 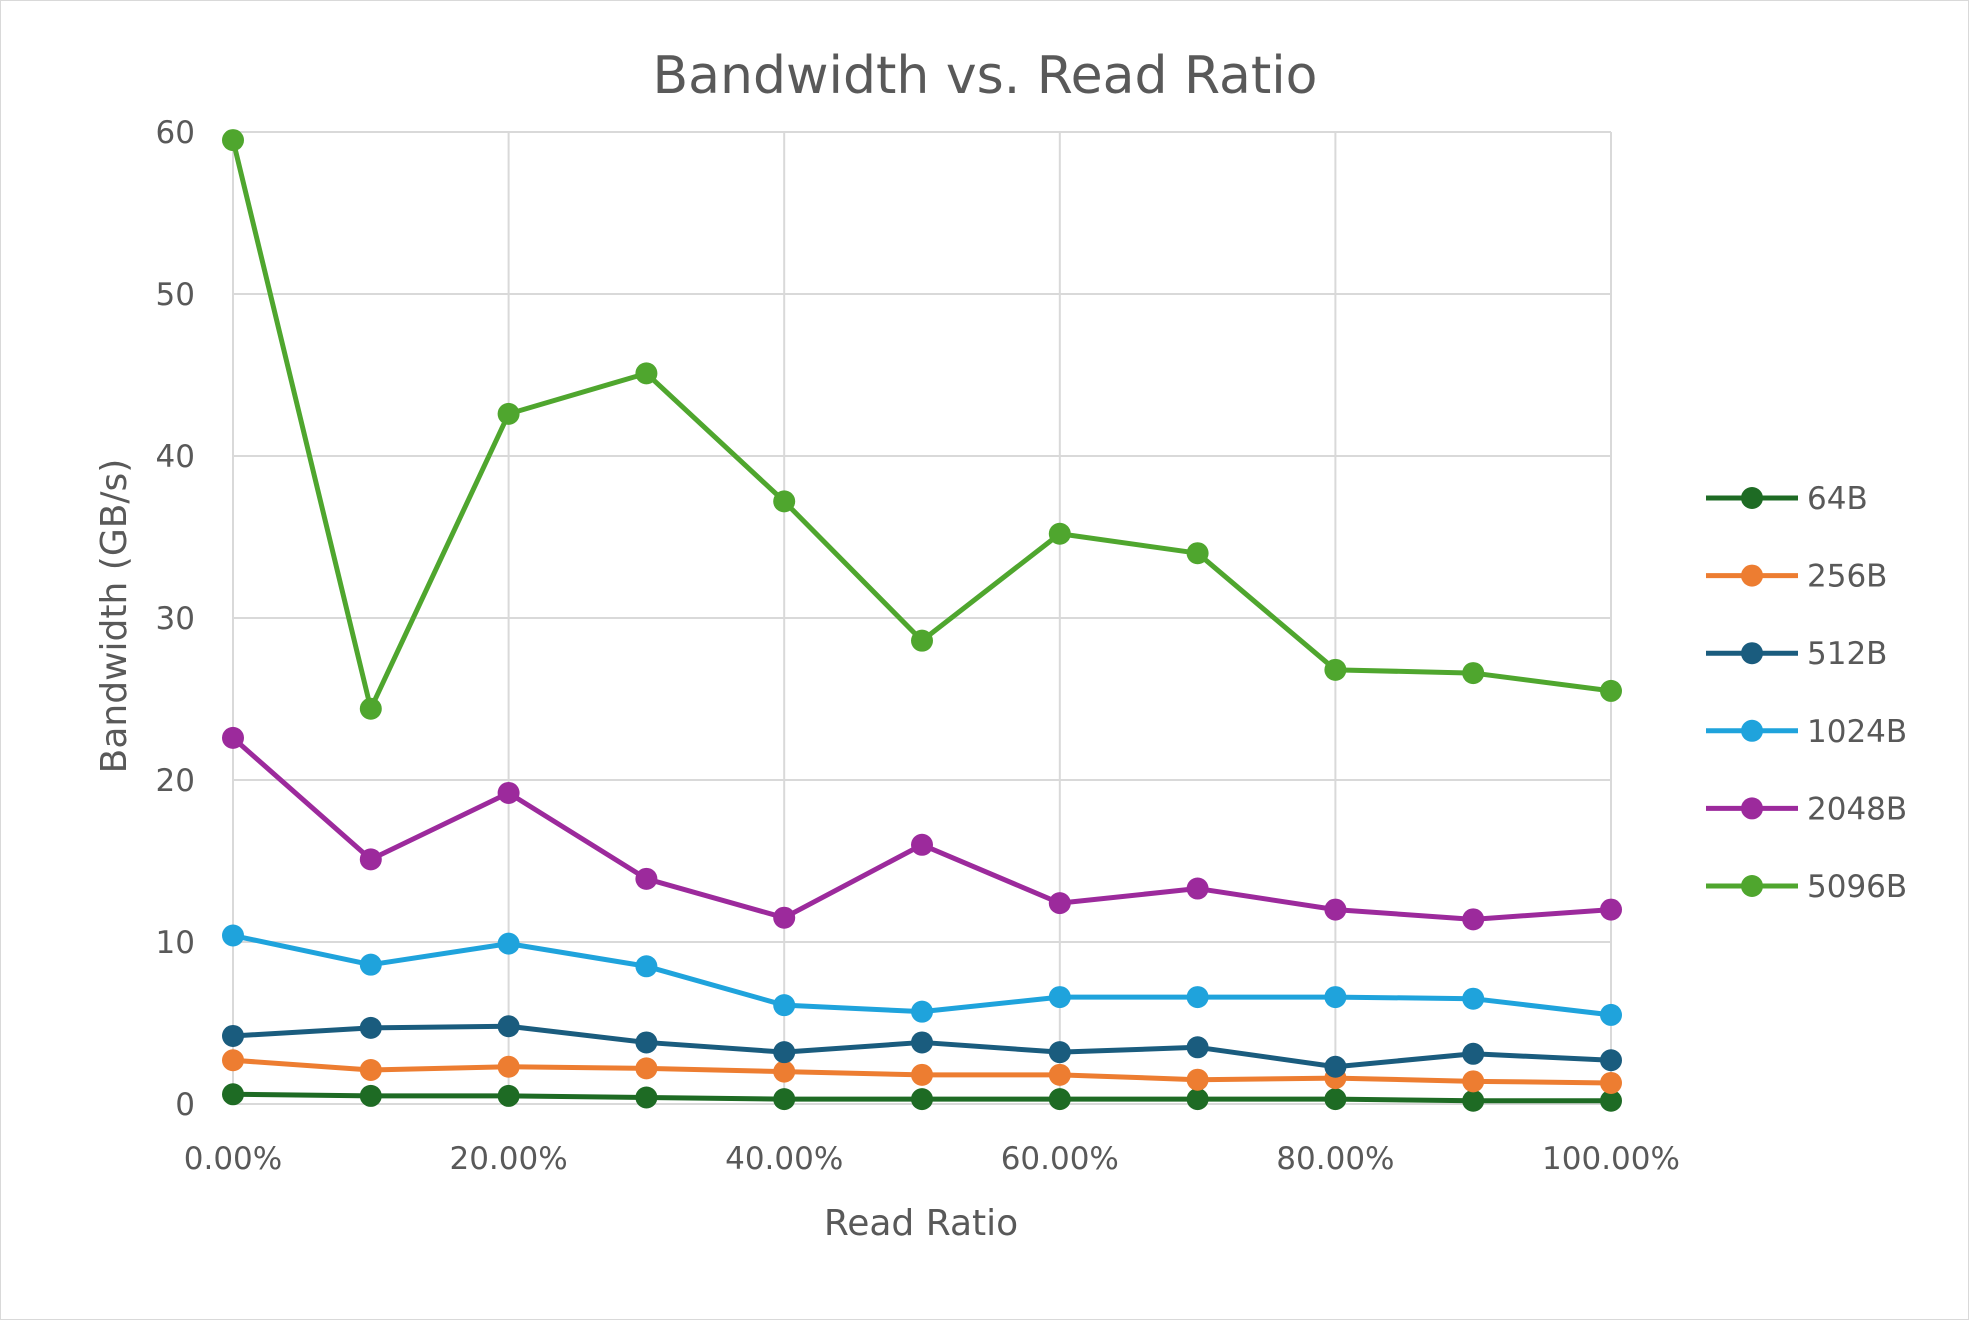 I want to click on legend-label: 64B, so click(x=1837, y=499).